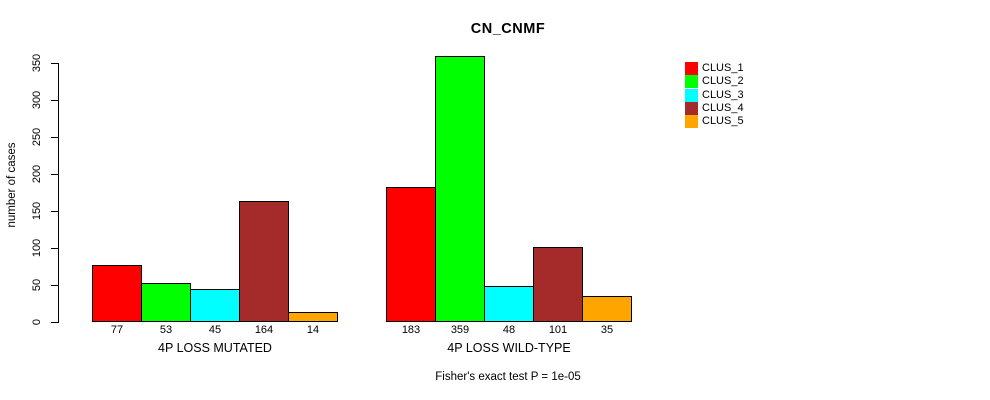 Image resolution: width=990 pixels, height=400 pixels. I want to click on bar-value-label: 45, so click(215, 330).